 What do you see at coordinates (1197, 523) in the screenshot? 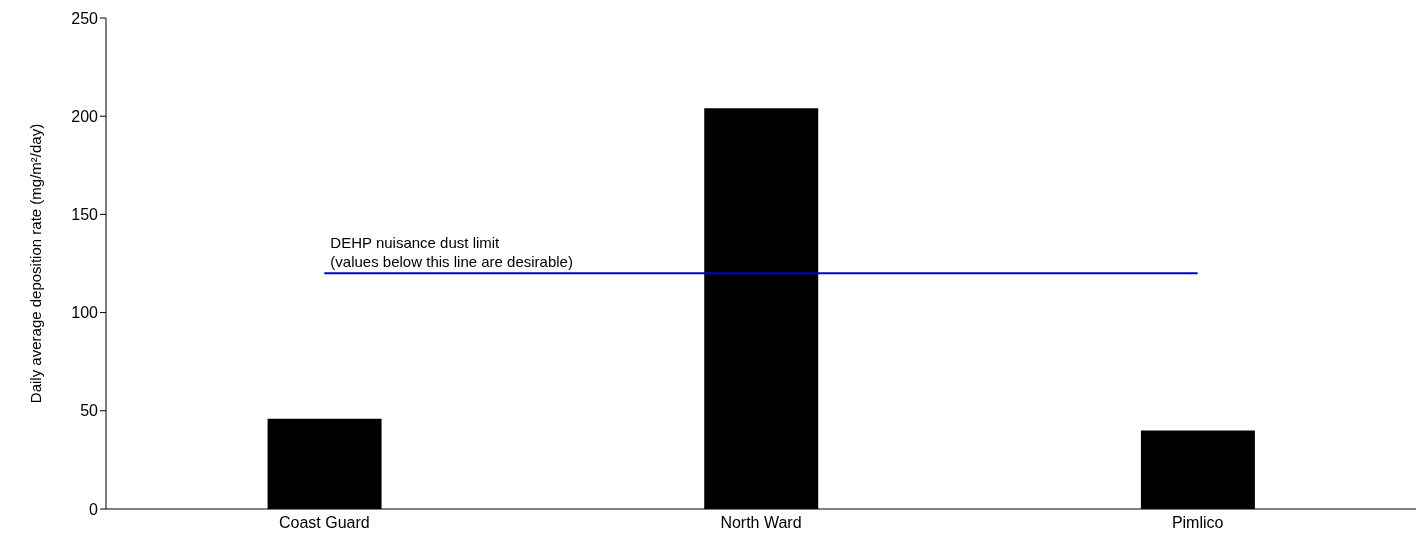
I see `x-tick-label: Pimlico` at bounding box center [1197, 523].